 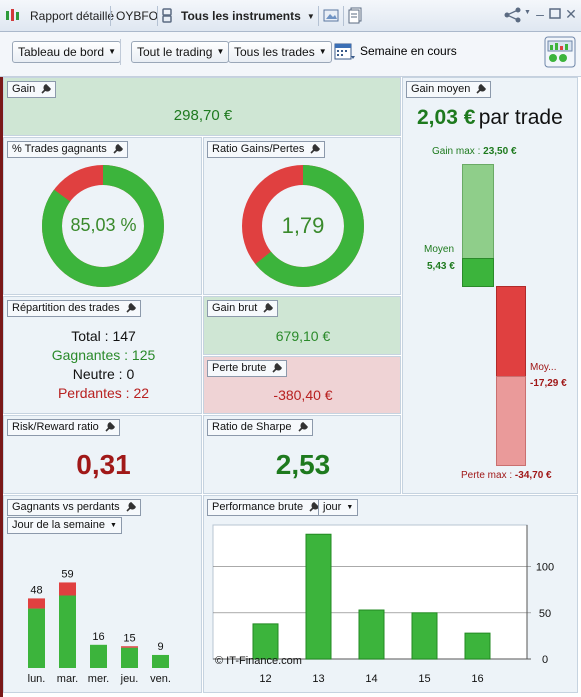 I want to click on average-gain-panel-title: Gain moyen, so click(x=449, y=89).